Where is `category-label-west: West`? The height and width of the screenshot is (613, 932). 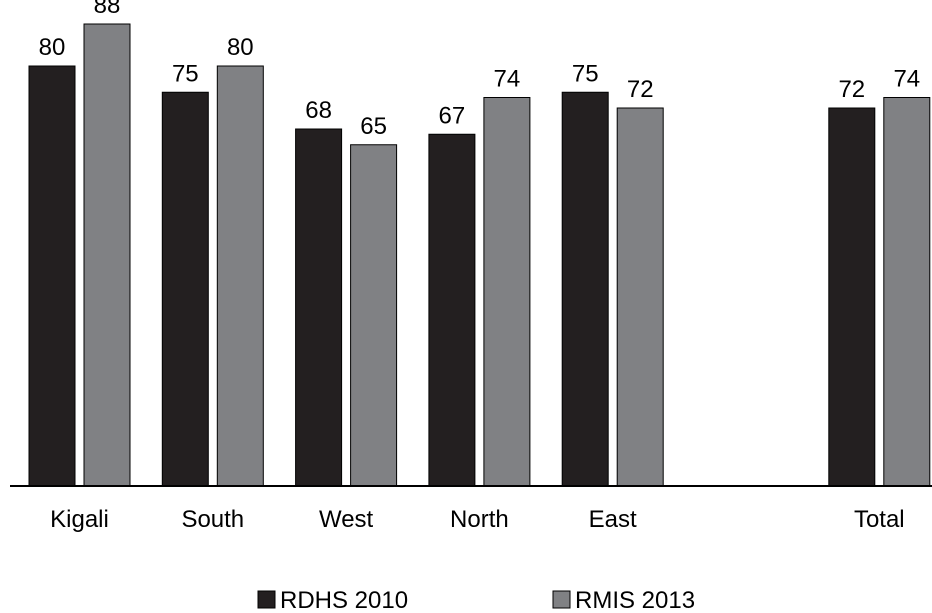
category-label-west: West is located at coordinates (346, 519).